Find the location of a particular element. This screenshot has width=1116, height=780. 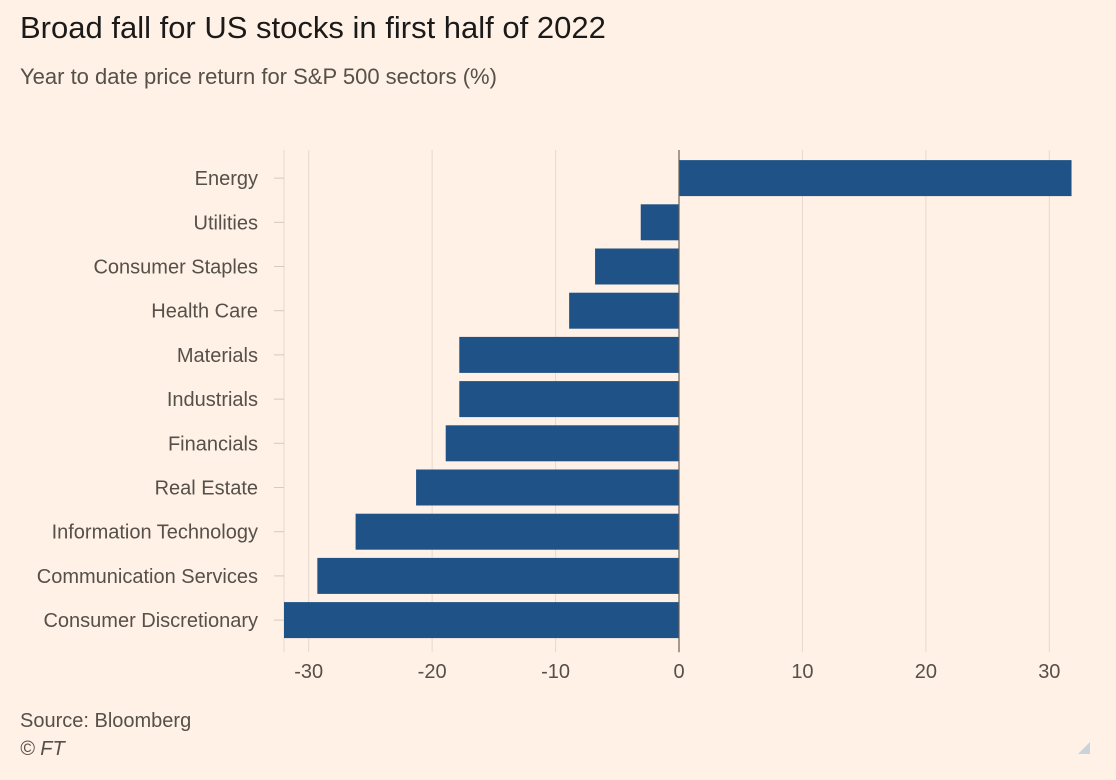

category-label: Health Care is located at coordinates (204, 312).